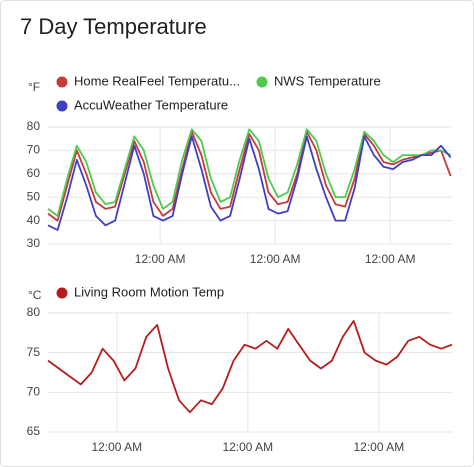 Image resolution: width=474 pixels, height=467 pixels. I want to click on legend-label: Living Room Motion Temp, so click(149, 291).